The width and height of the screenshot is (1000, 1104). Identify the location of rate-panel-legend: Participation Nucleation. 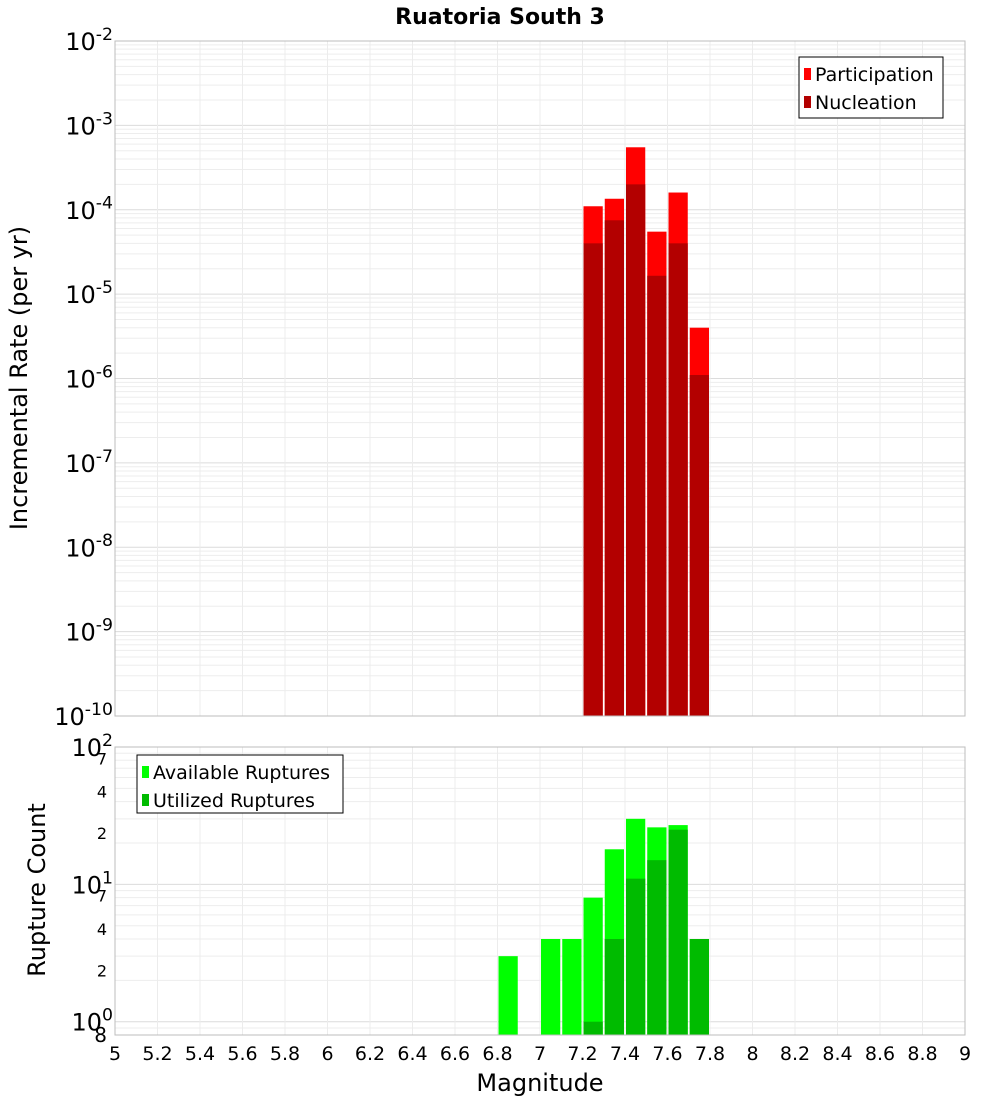
(871, 87).